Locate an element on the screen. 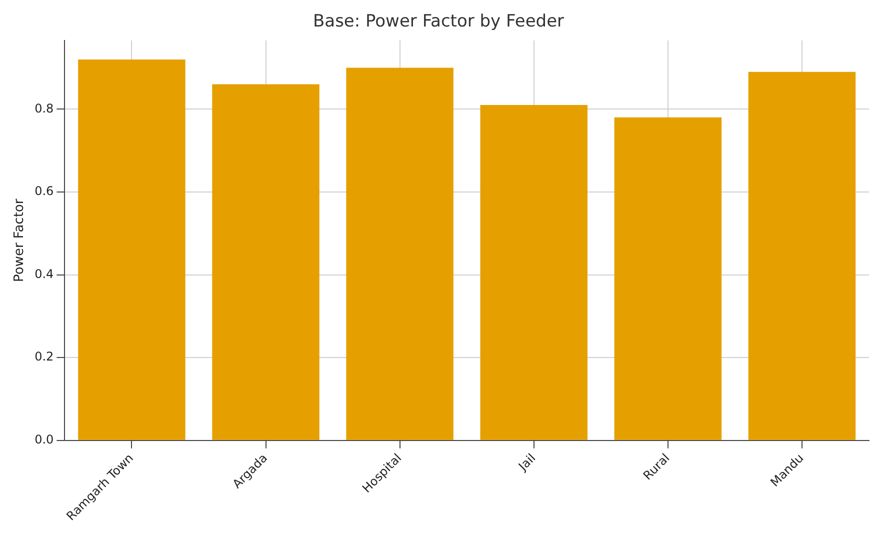  y-tick-label: 0.2 is located at coordinates (44, 357).